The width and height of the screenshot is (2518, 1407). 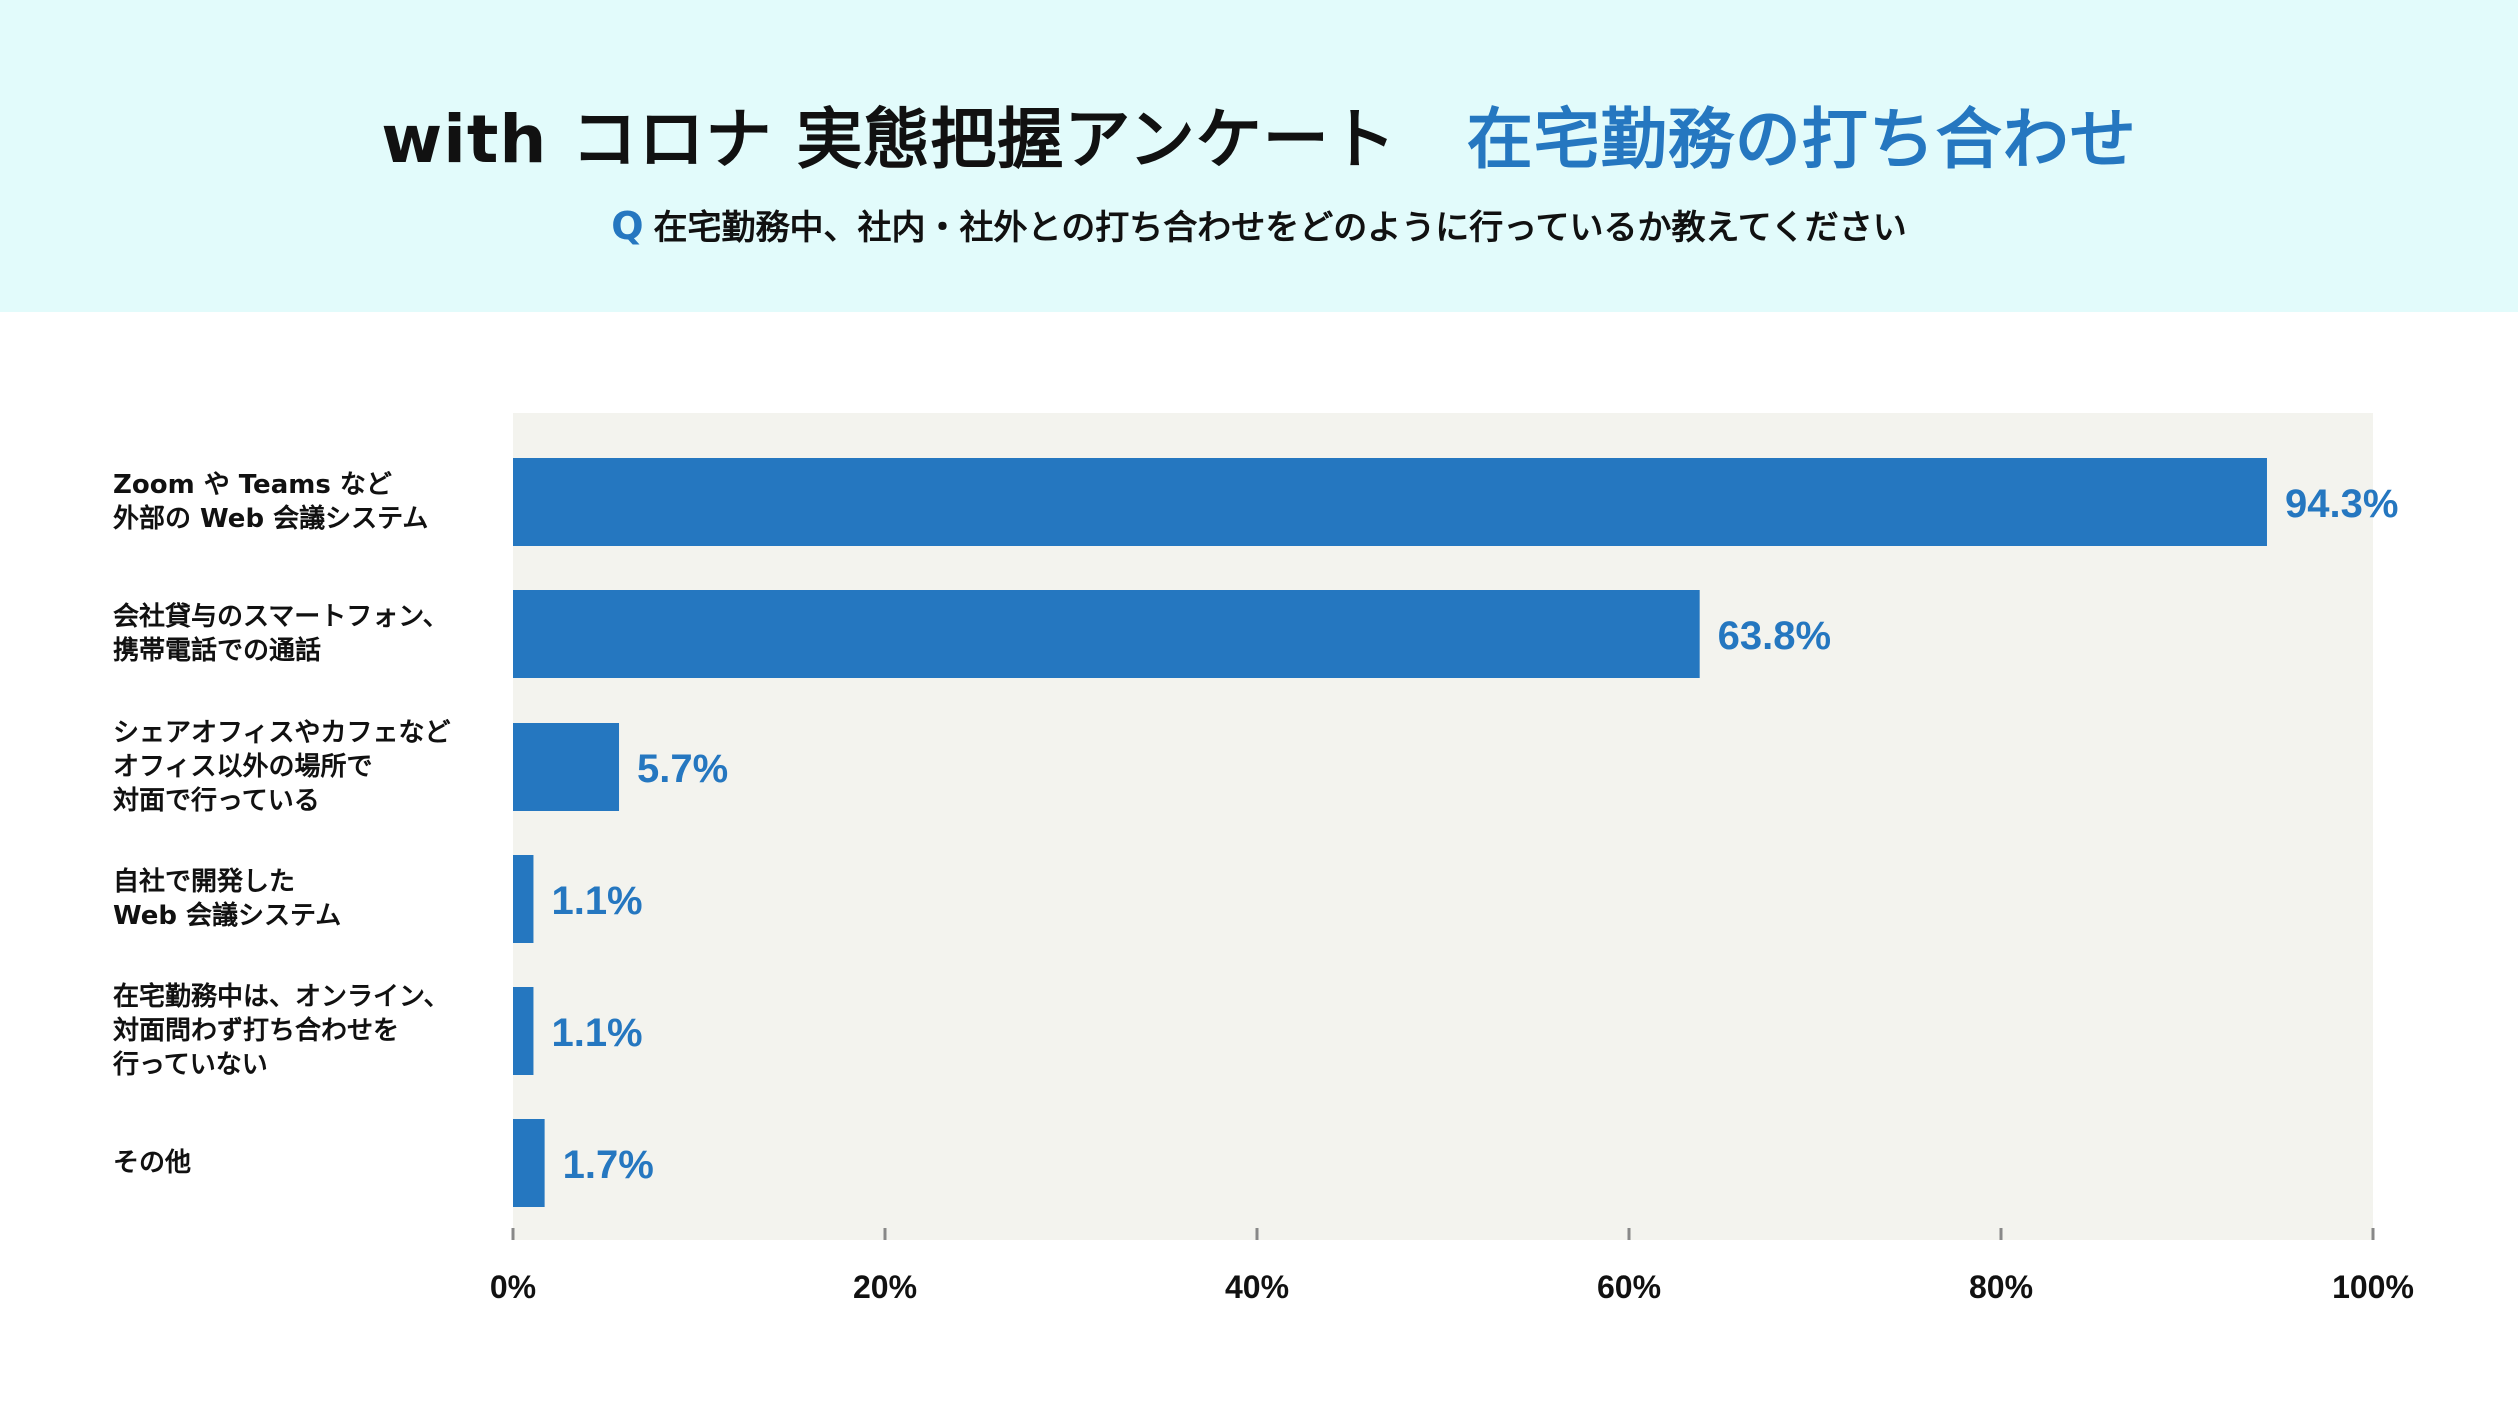 What do you see at coordinates (2373, 1287) in the screenshot?
I see `x-tick-label-6: 100%` at bounding box center [2373, 1287].